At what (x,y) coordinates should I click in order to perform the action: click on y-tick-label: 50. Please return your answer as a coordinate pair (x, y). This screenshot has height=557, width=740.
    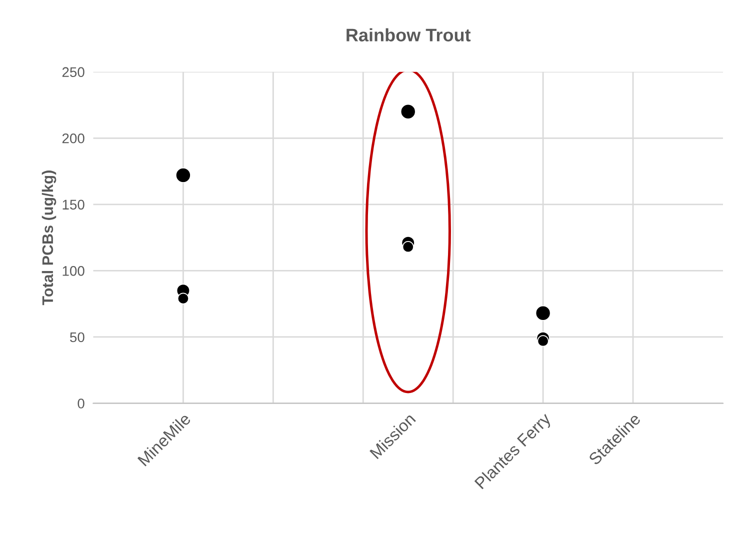
    Looking at the image, I should click on (77, 337).